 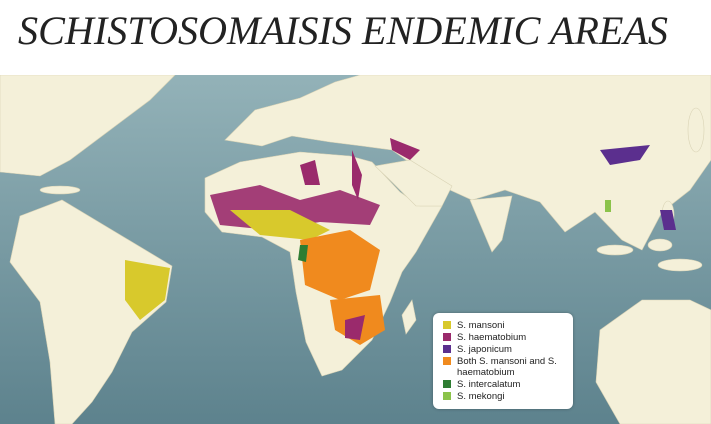 What do you see at coordinates (481, 396) in the screenshot?
I see `legend-label: S. mekongi` at bounding box center [481, 396].